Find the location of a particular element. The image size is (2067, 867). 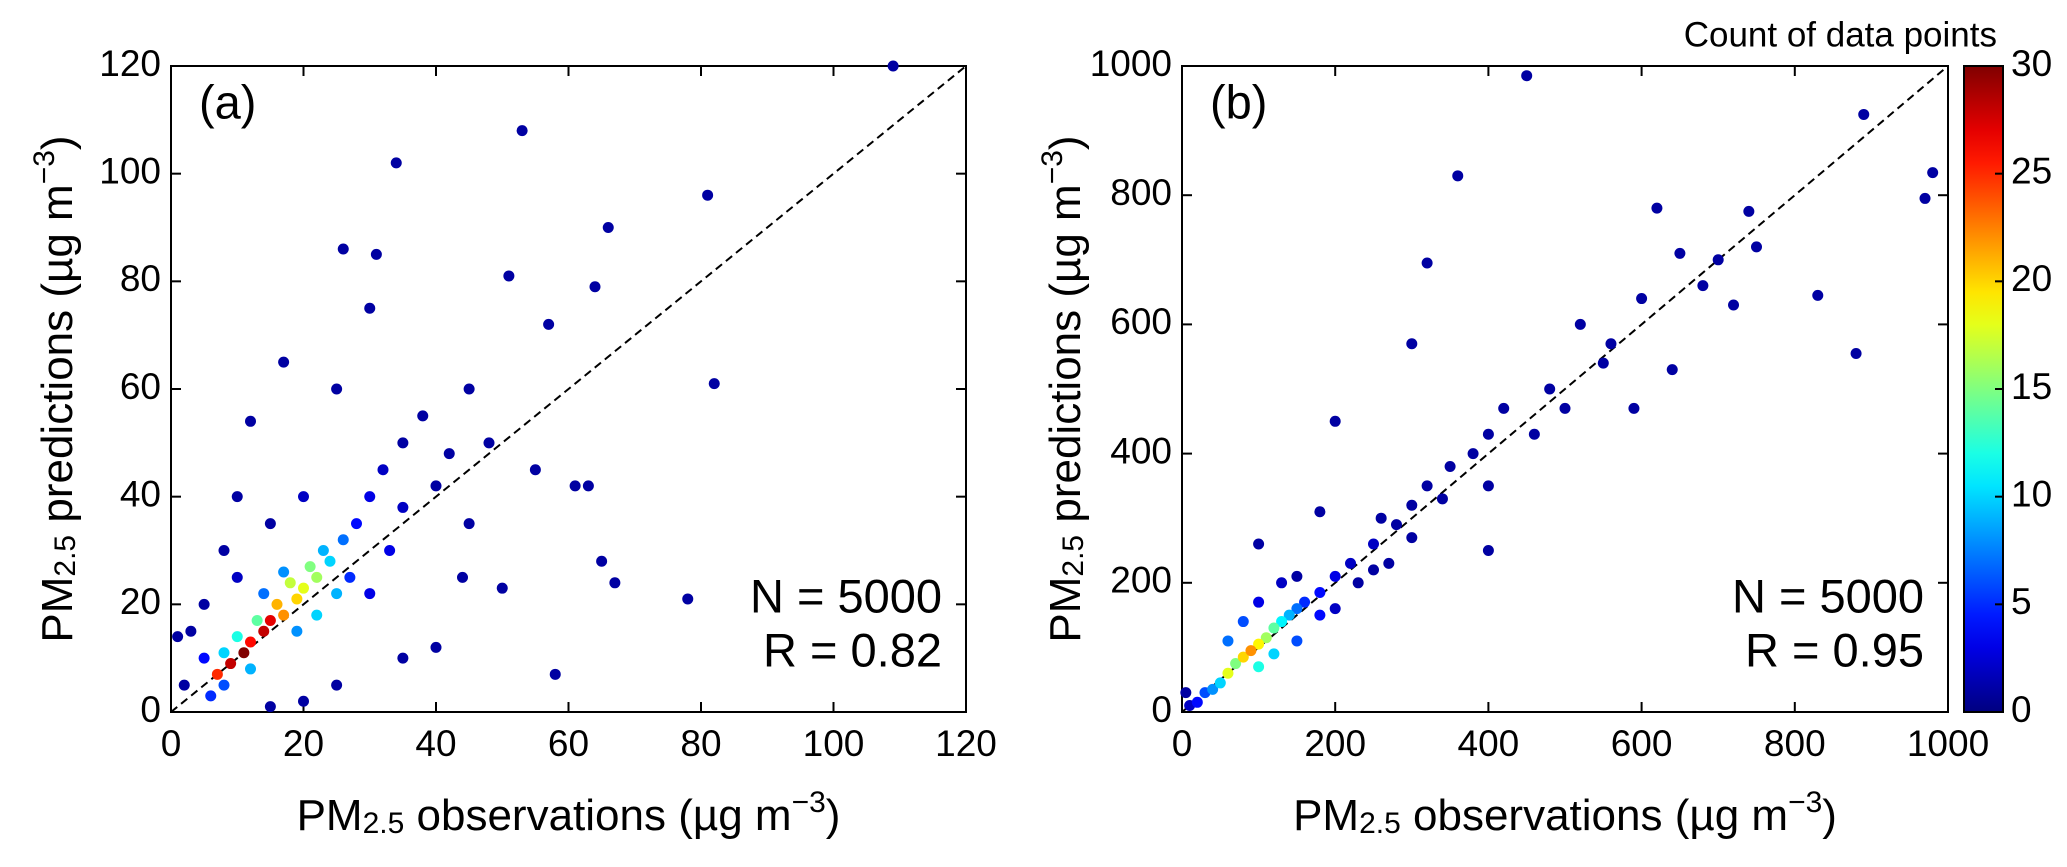

x-tick-label: 200 is located at coordinates (1335, 743).